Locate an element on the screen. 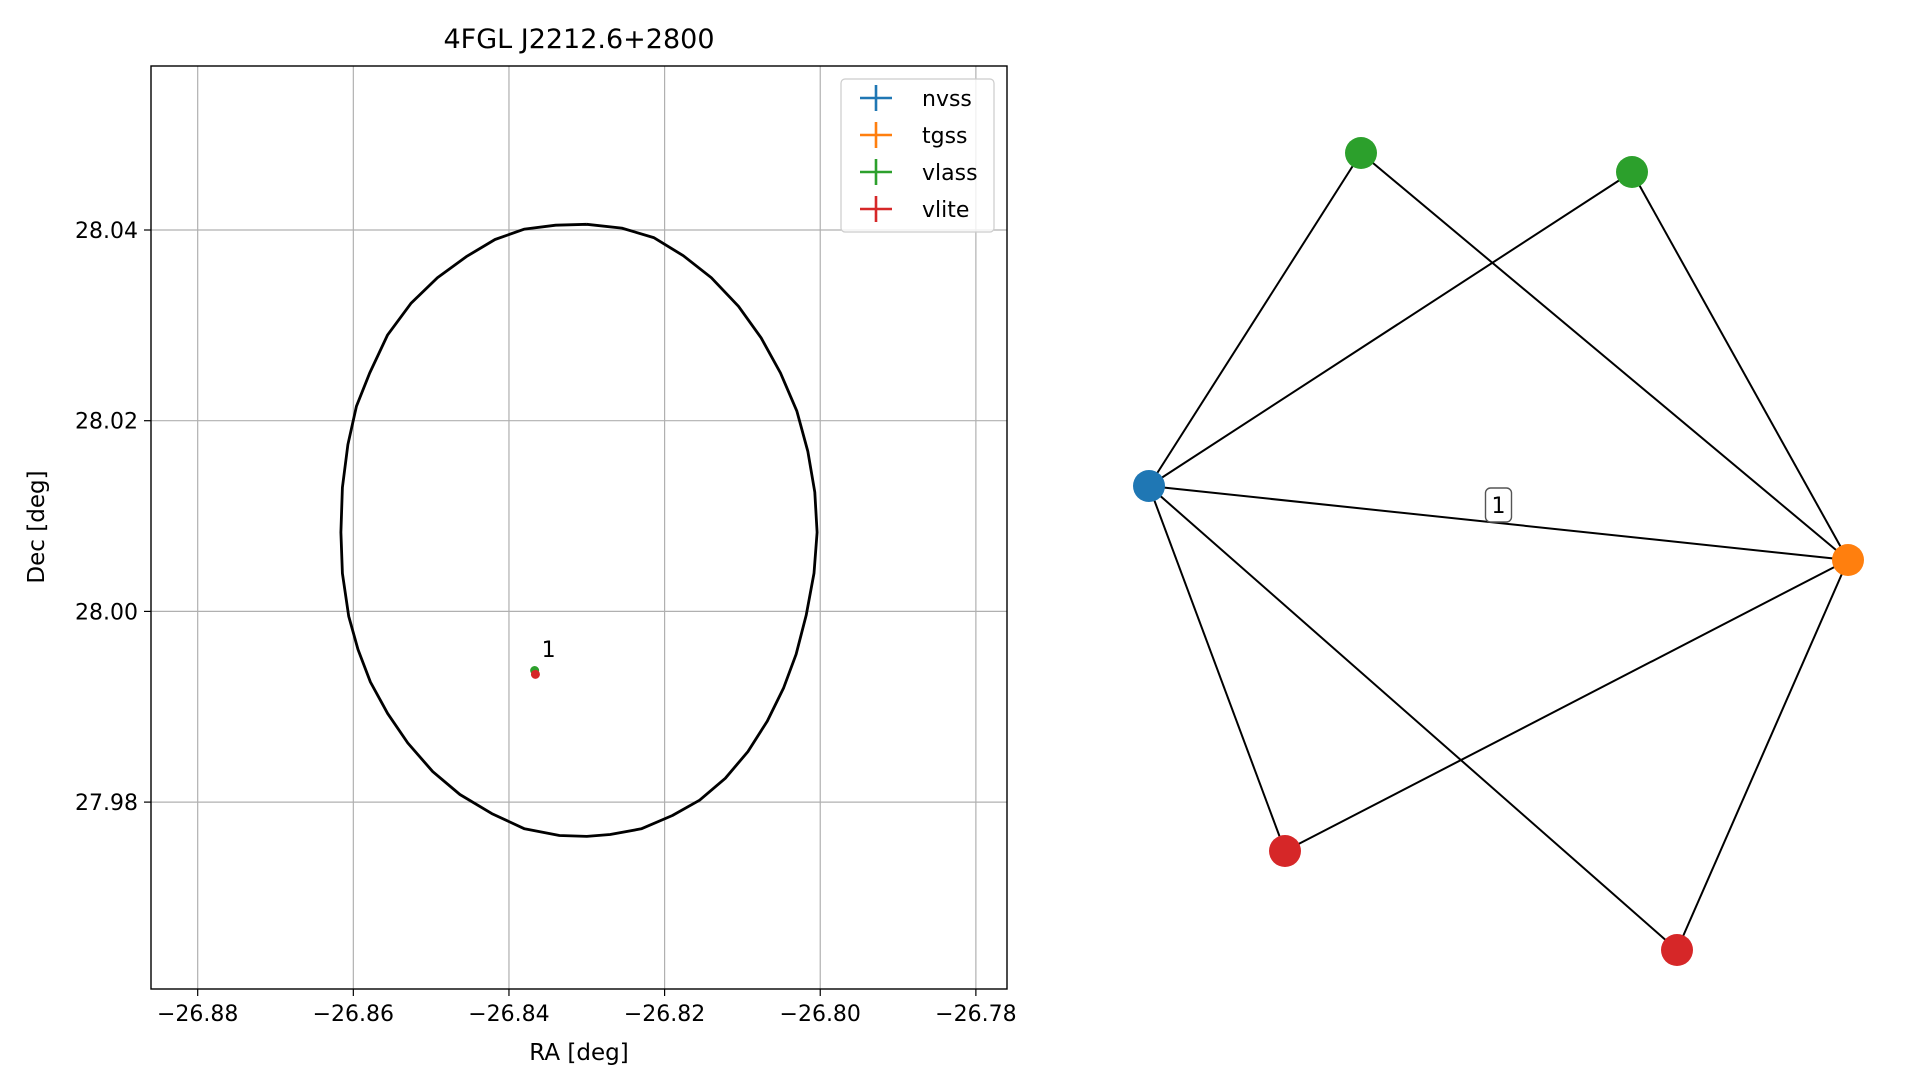  x-axis-label: RA [deg] is located at coordinates (578, 1053).